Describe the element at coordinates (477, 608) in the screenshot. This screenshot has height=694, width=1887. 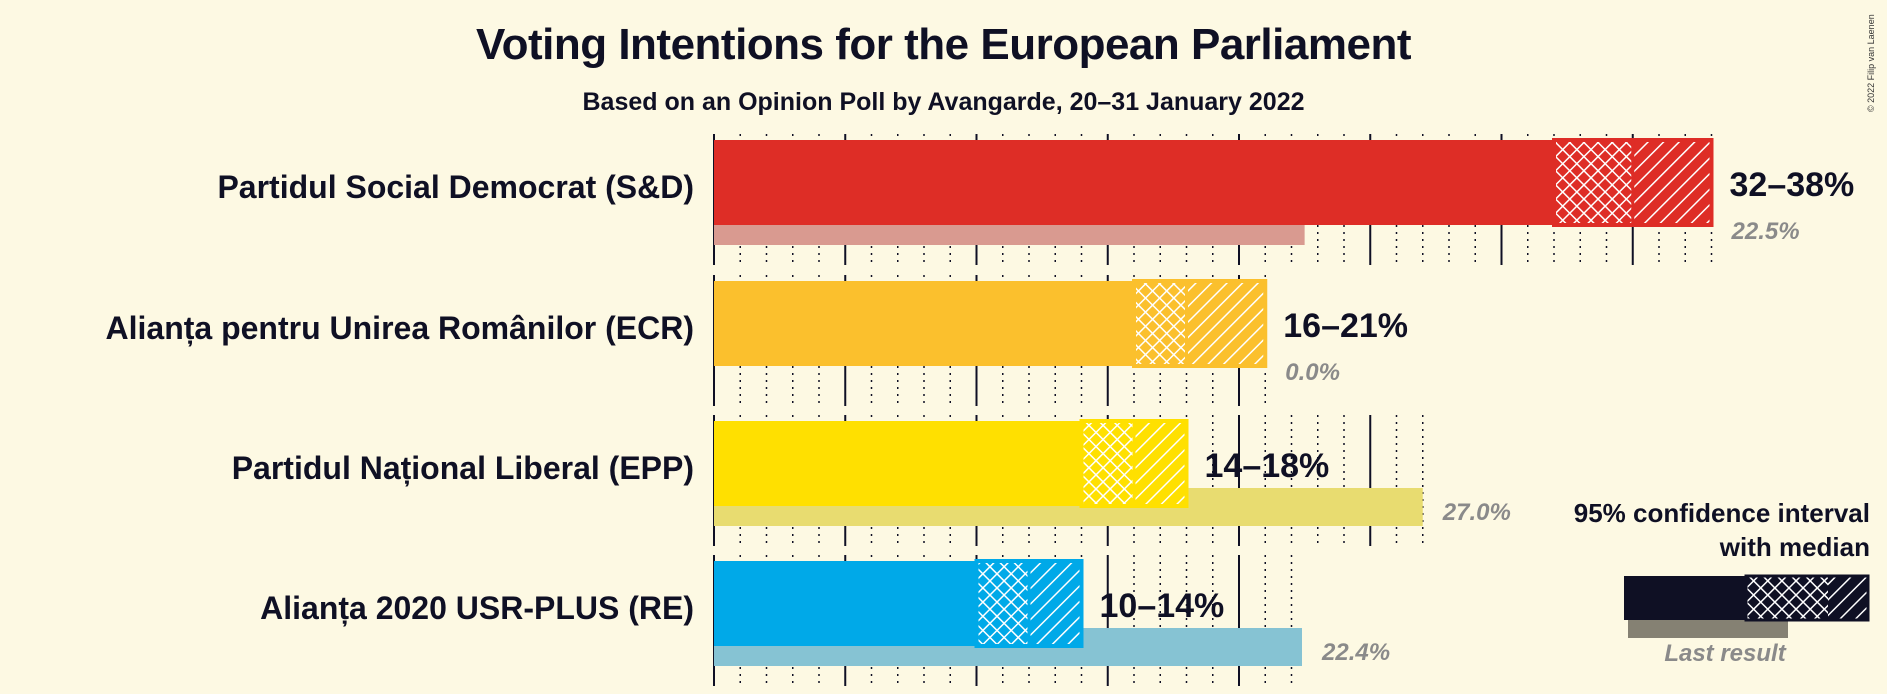
I see `party-label: Alianța 2020 USR-PLUS (RE)` at that location.